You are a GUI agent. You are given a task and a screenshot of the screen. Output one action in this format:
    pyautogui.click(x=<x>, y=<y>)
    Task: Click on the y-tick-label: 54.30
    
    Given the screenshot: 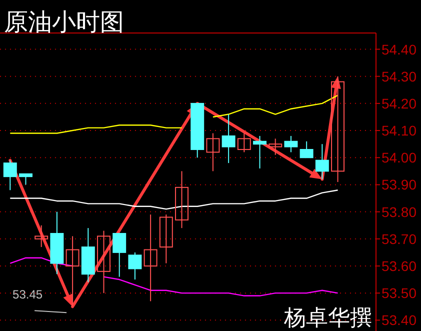 What is the action you would take?
    pyautogui.click(x=399, y=76)
    